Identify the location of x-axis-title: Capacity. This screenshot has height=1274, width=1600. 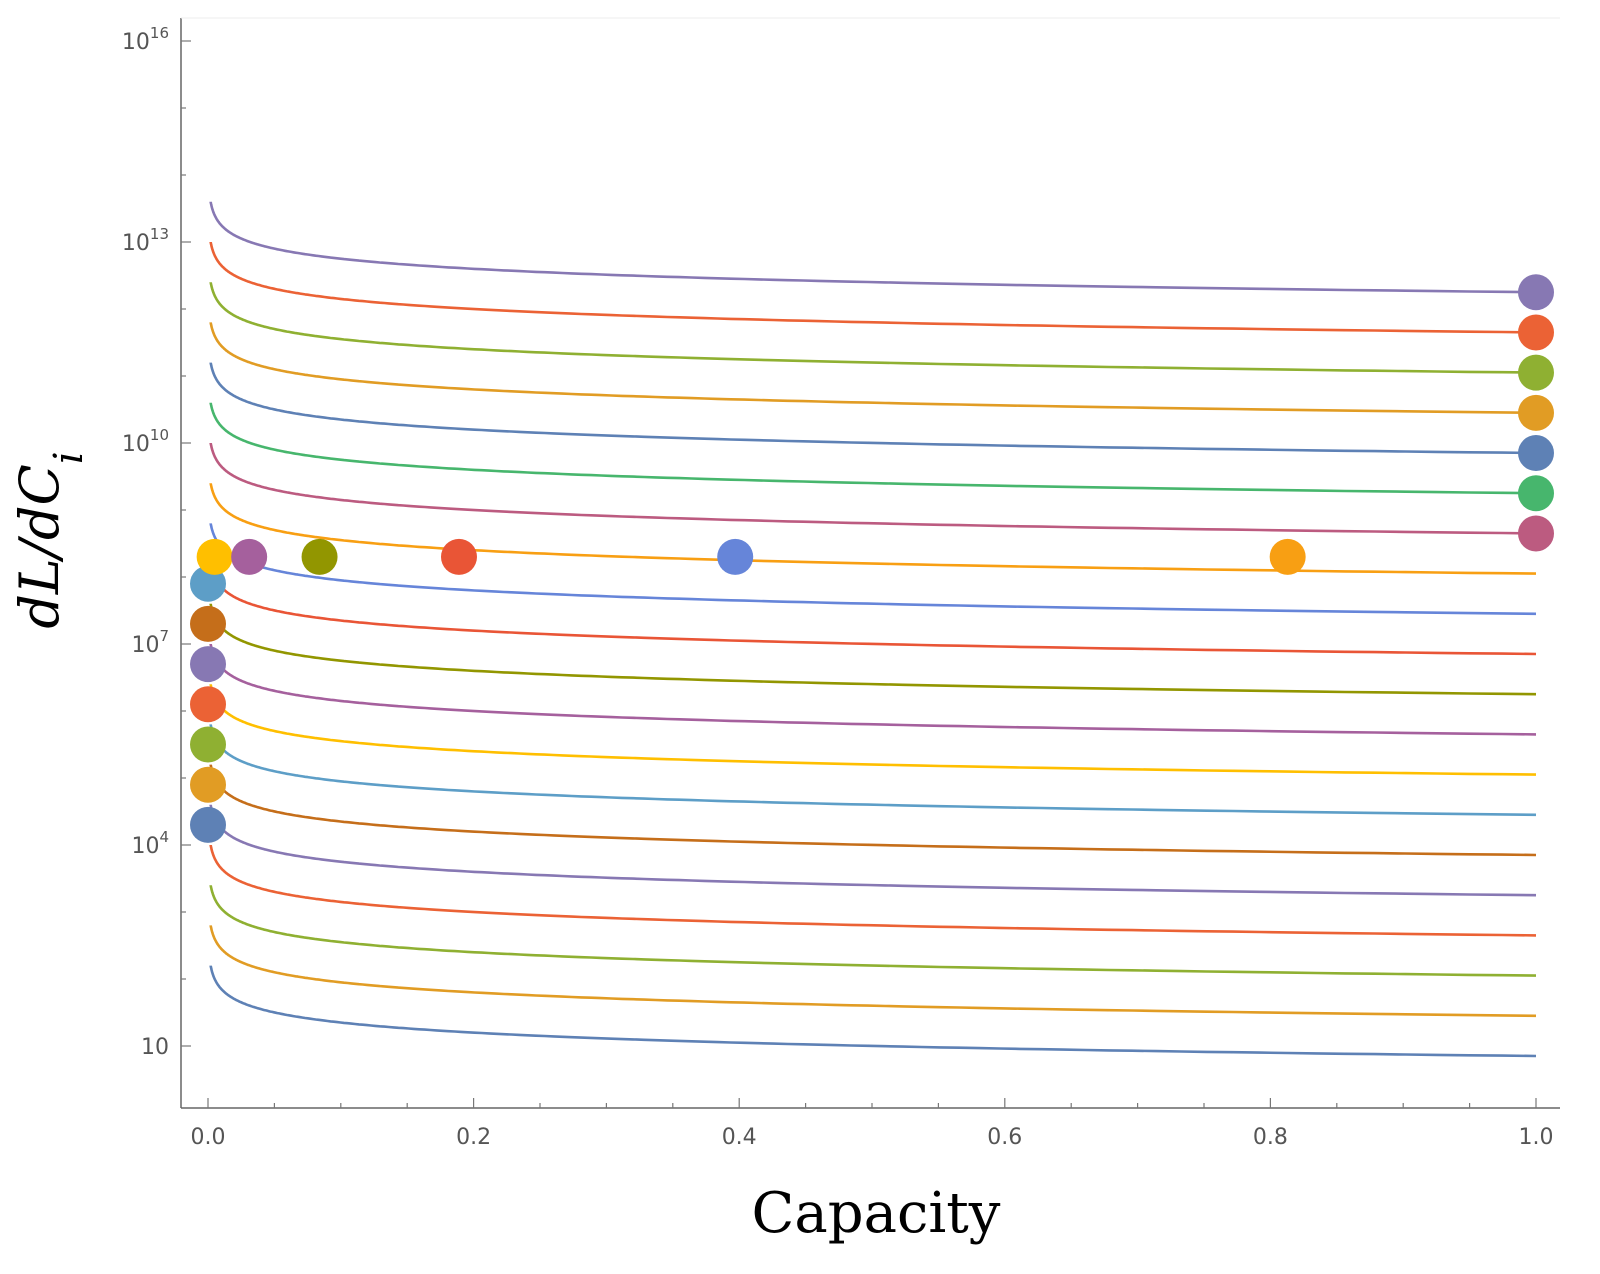
(876, 1213).